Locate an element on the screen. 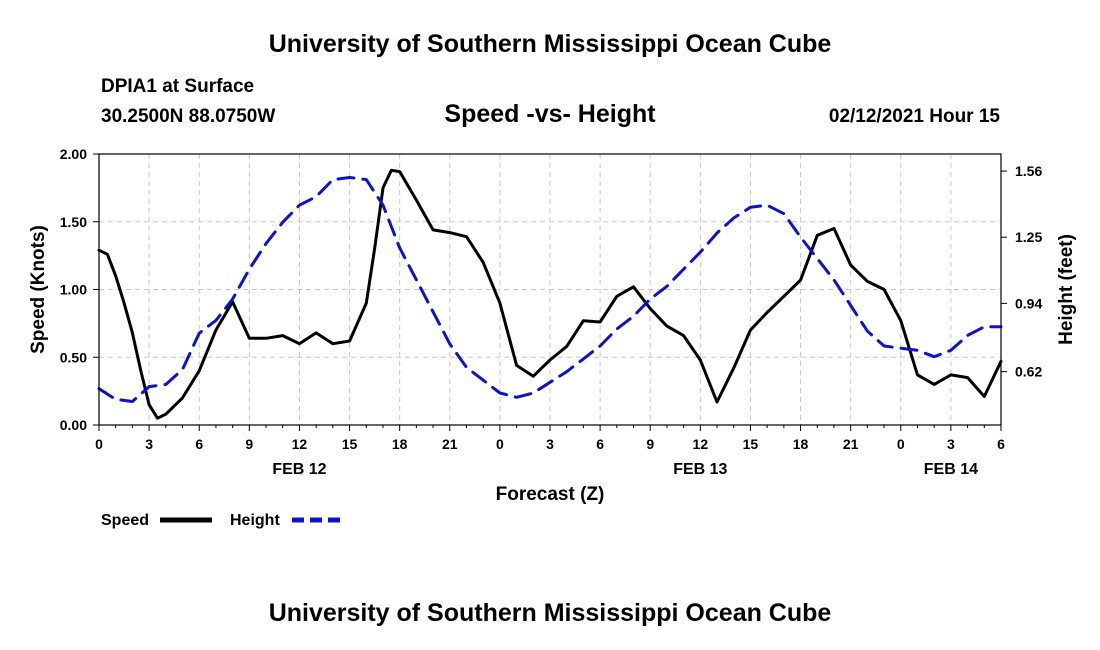 The width and height of the screenshot is (1100, 650). legend-label-speed: Speed is located at coordinates (125, 520).